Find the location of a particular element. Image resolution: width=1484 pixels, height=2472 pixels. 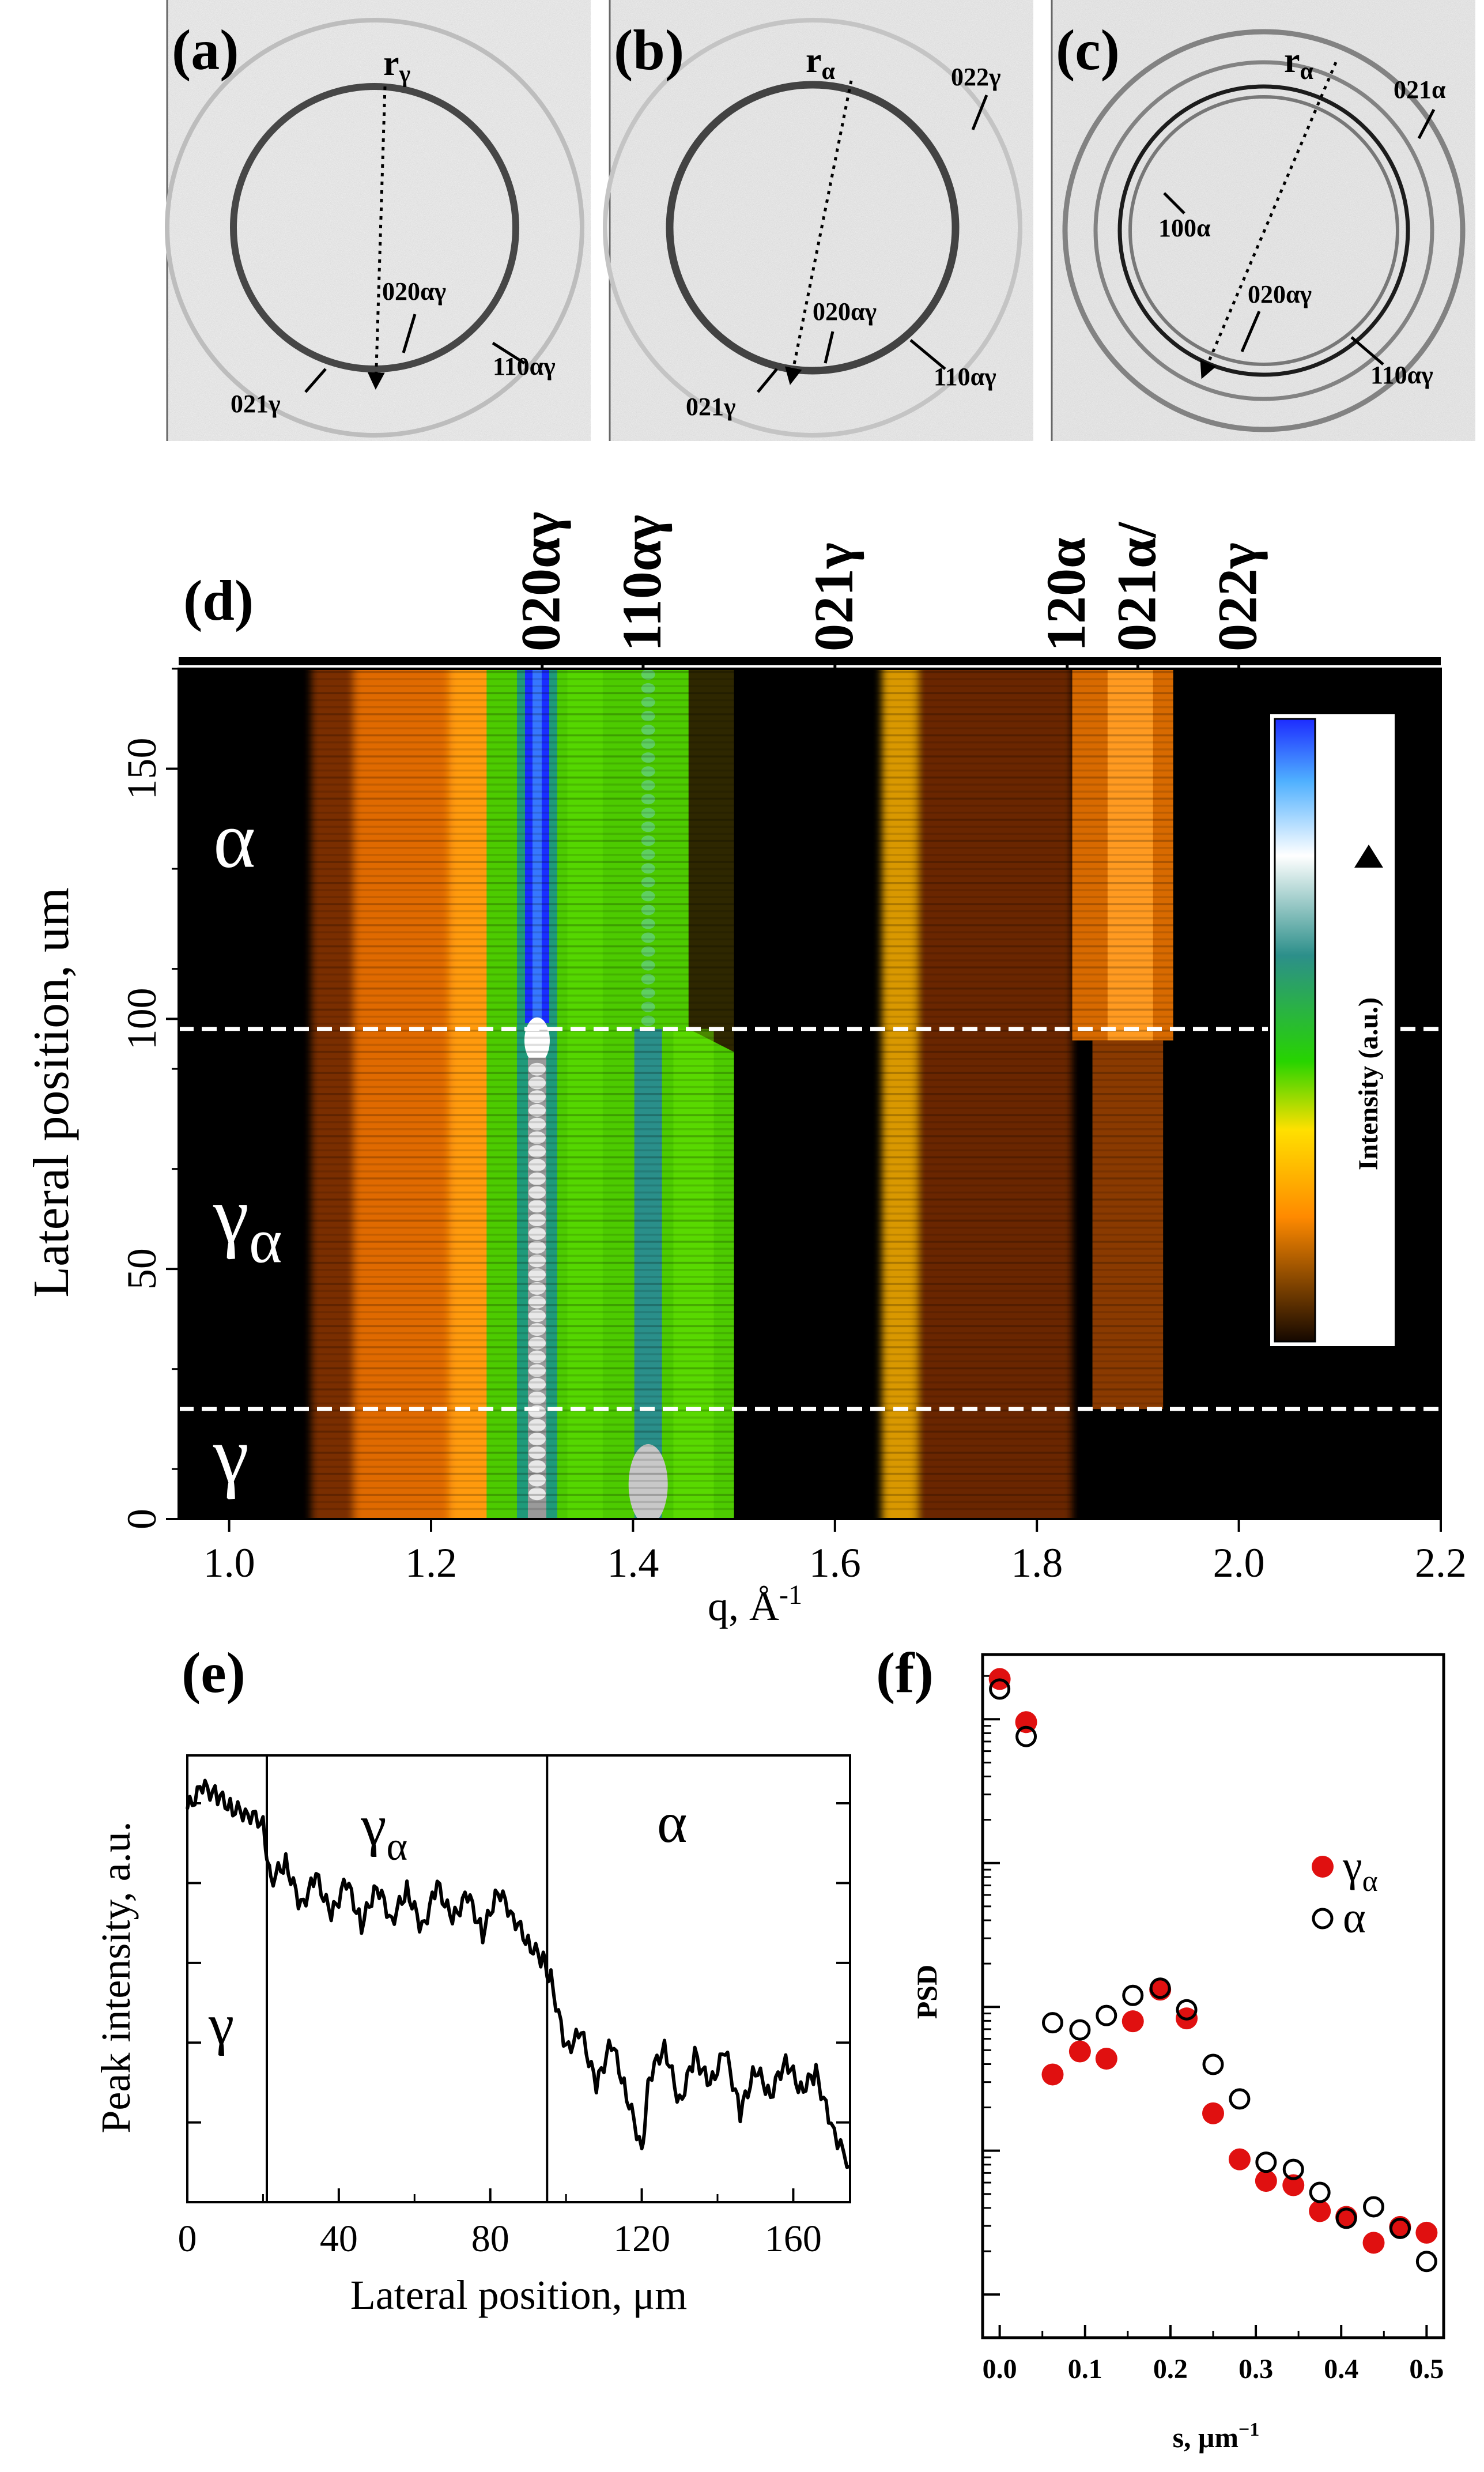

phase-boundaries is located at coordinates (810, 1219).